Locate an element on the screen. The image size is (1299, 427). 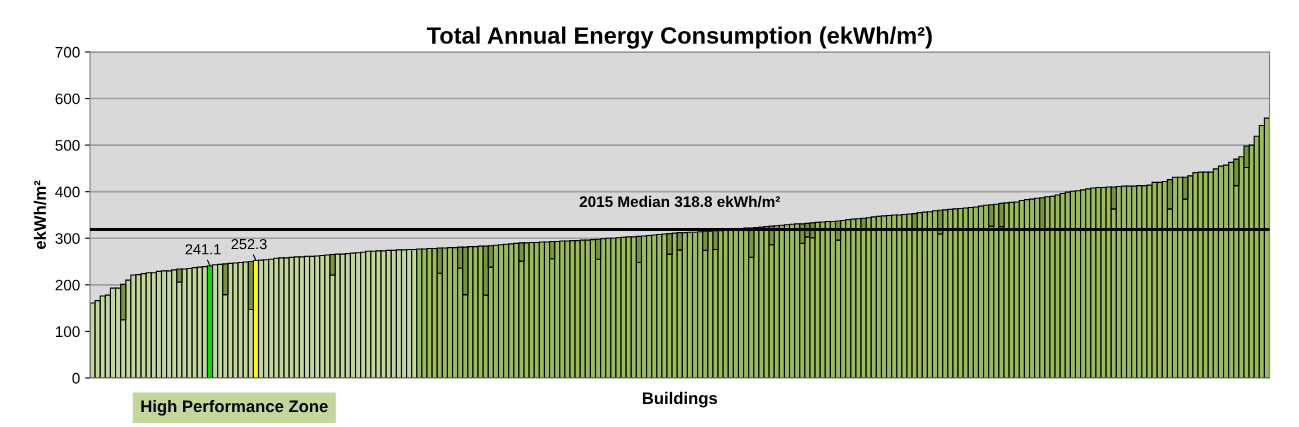
ref-line-label: 2015 Median 318.8 ekWh/m² is located at coordinates (680, 201).